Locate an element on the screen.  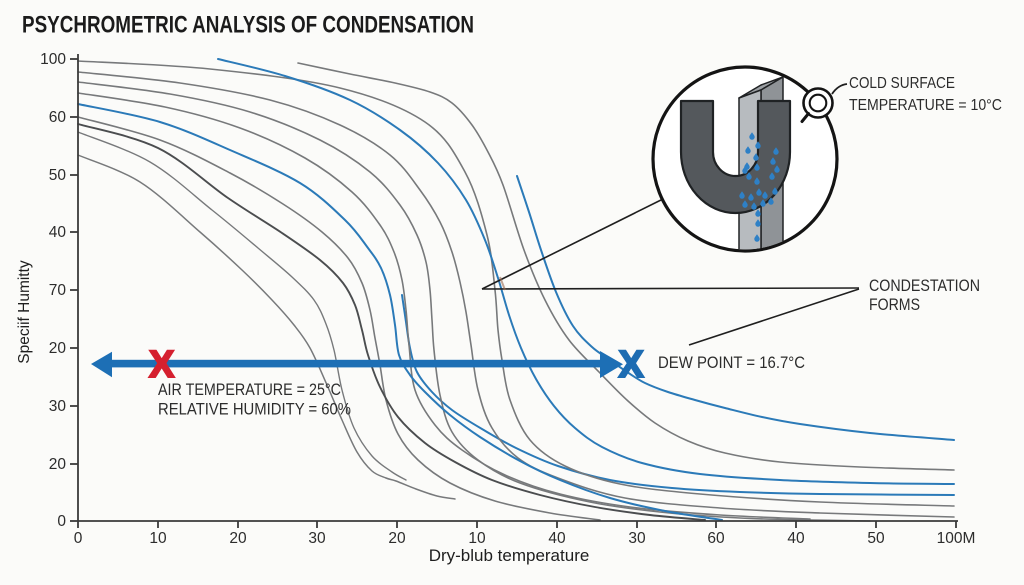
svg-text: CONDESTATION is located at coordinates (924, 285).